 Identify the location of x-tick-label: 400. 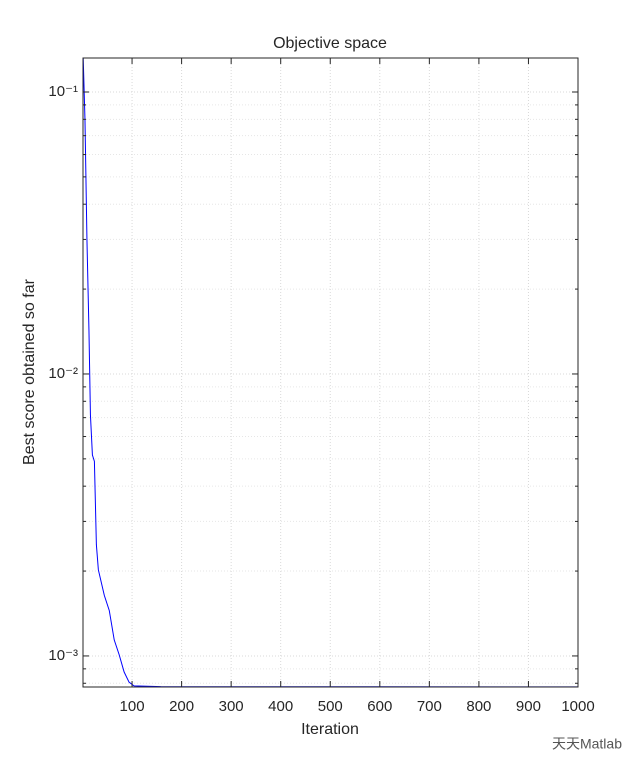
(280, 706).